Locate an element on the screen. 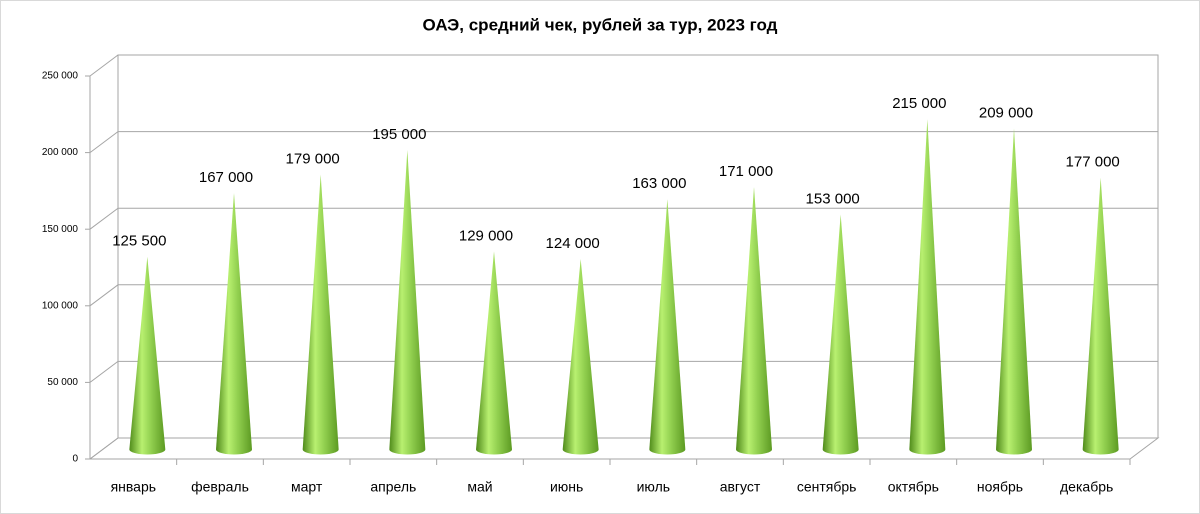 The width and height of the screenshot is (1200, 514). x-tick-label: январь is located at coordinates (133, 487).